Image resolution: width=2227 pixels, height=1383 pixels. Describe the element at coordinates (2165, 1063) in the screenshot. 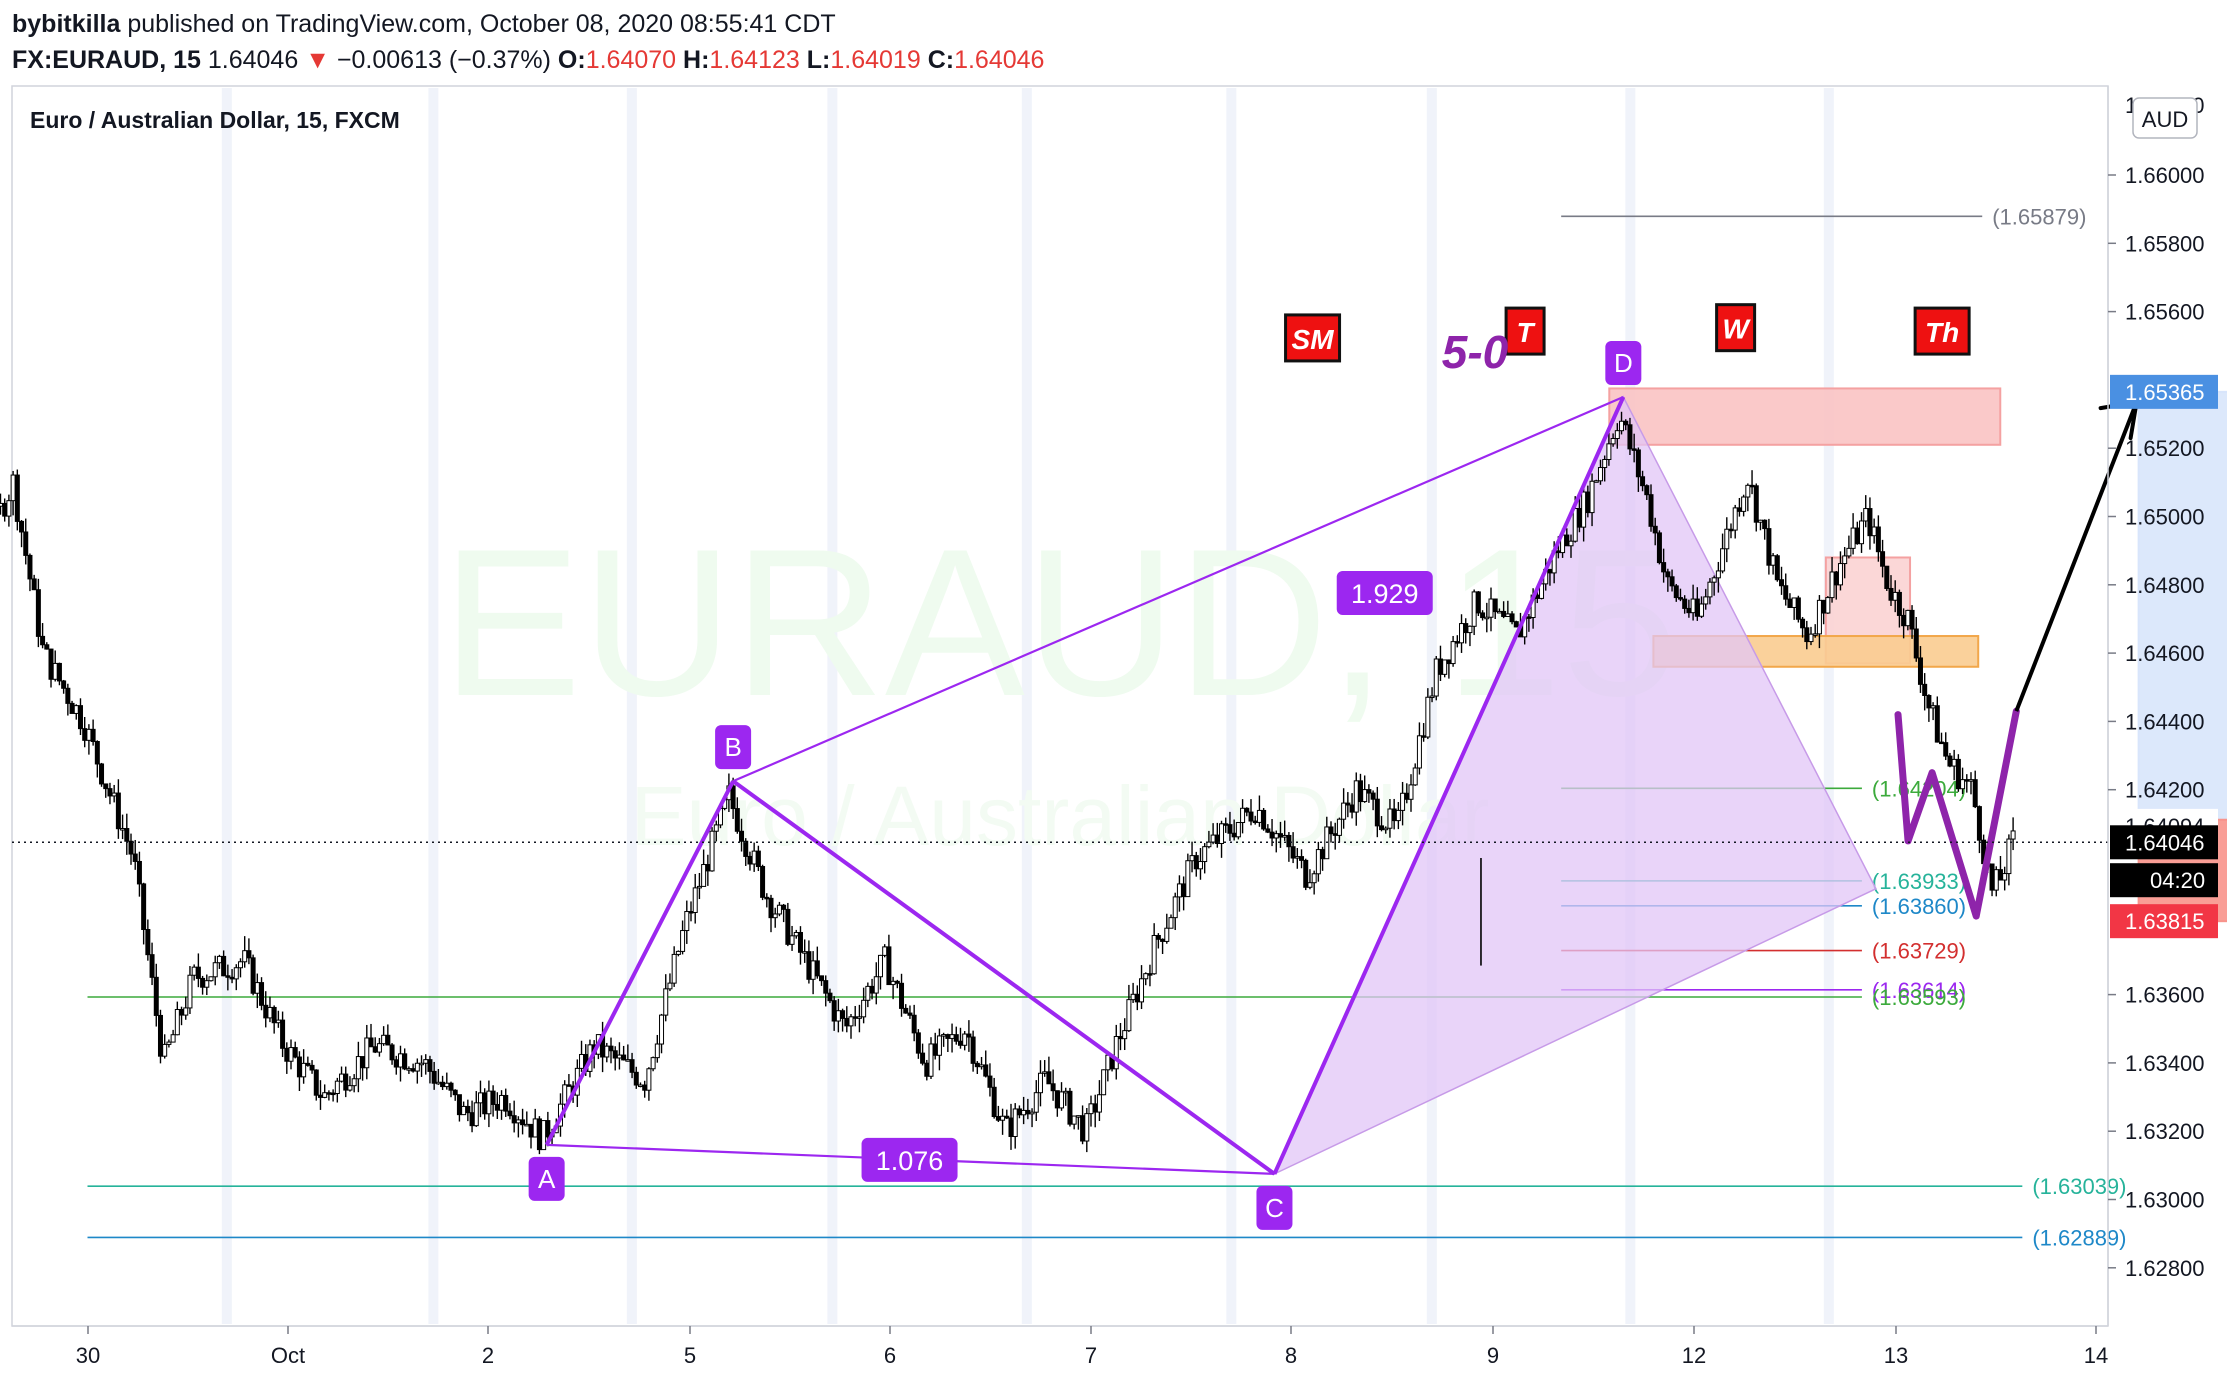

I see `price-tick-label: 1.63400` at that location.